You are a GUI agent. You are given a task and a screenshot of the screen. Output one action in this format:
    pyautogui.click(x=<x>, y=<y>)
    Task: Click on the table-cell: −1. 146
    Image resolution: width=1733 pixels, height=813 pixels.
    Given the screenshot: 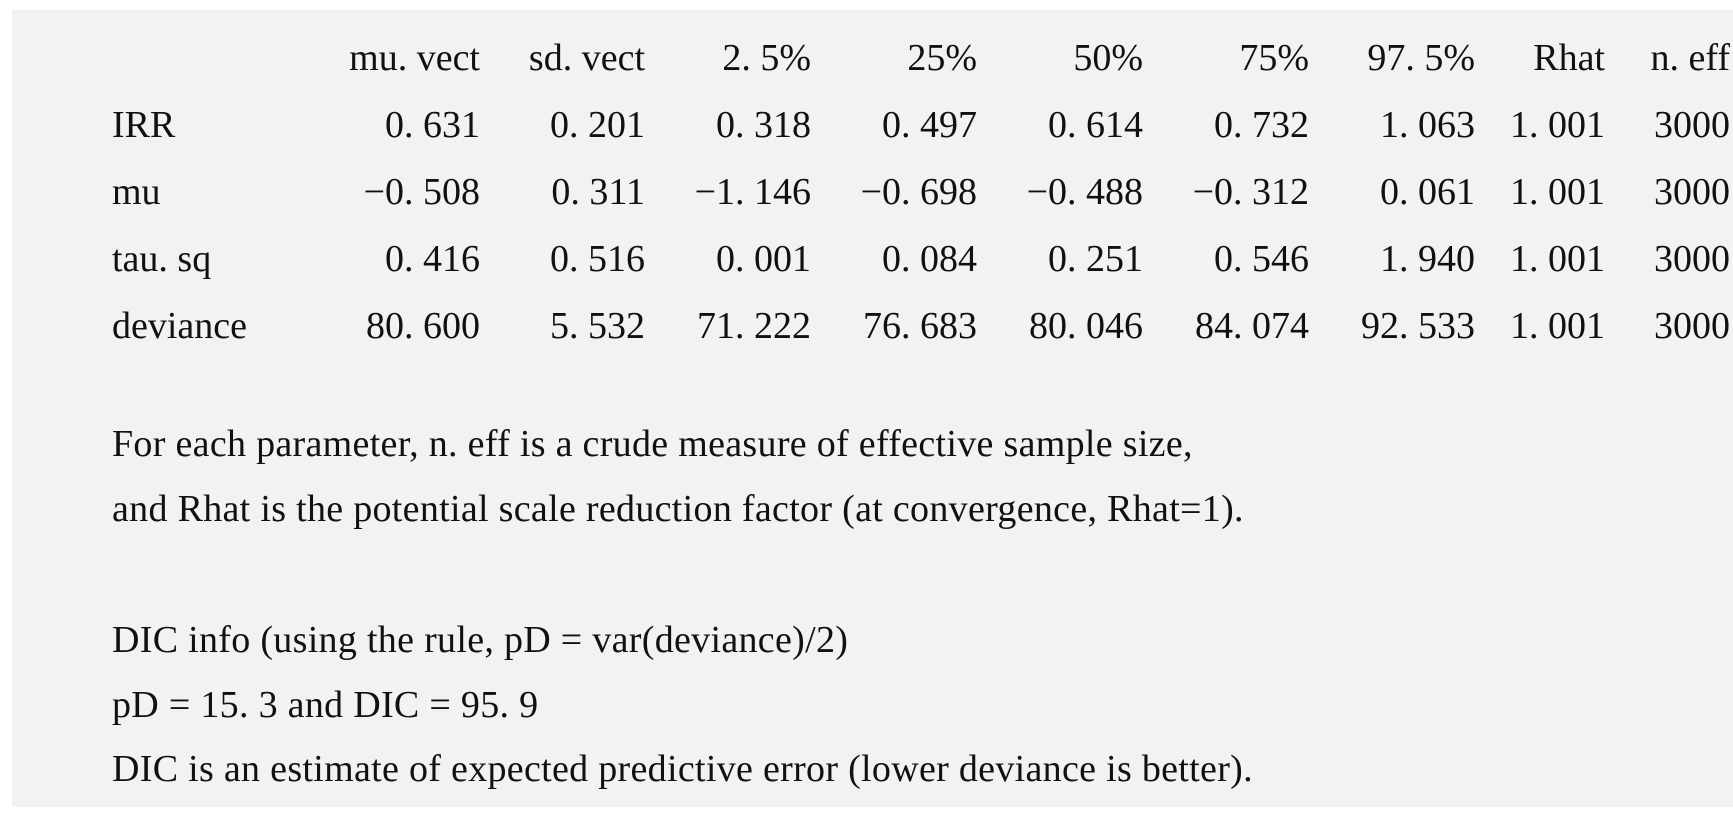 What is the action you would take?
    pyautogui.click(x=752, y=191)
    